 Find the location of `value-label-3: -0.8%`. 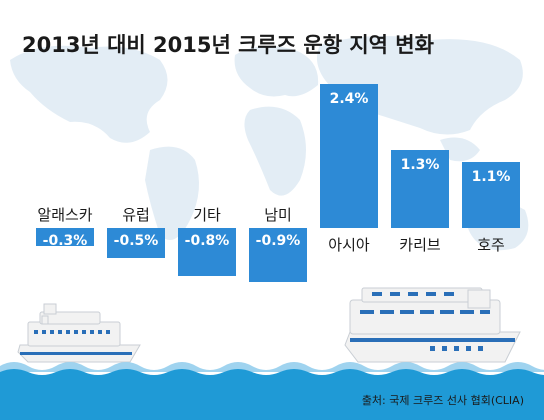

value-label-3: -0.8% is located at coordinates (207, 241).